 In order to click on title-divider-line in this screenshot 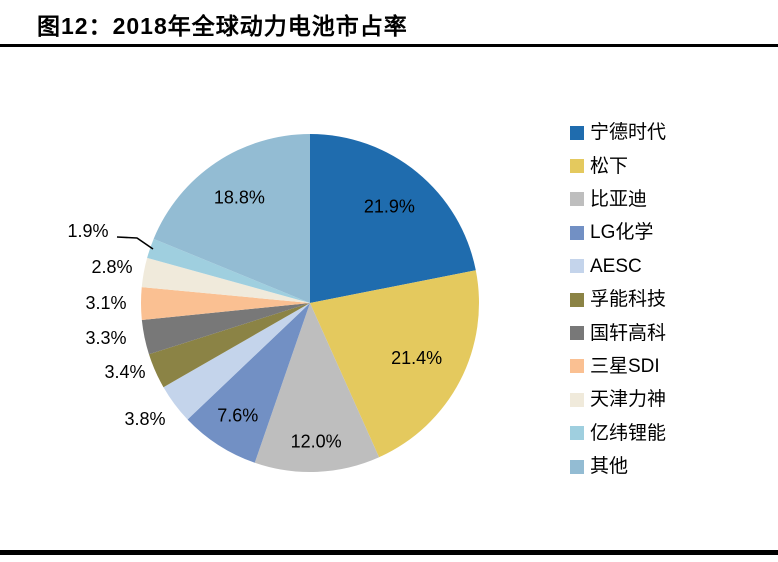, I will do `click(389, 45)`.